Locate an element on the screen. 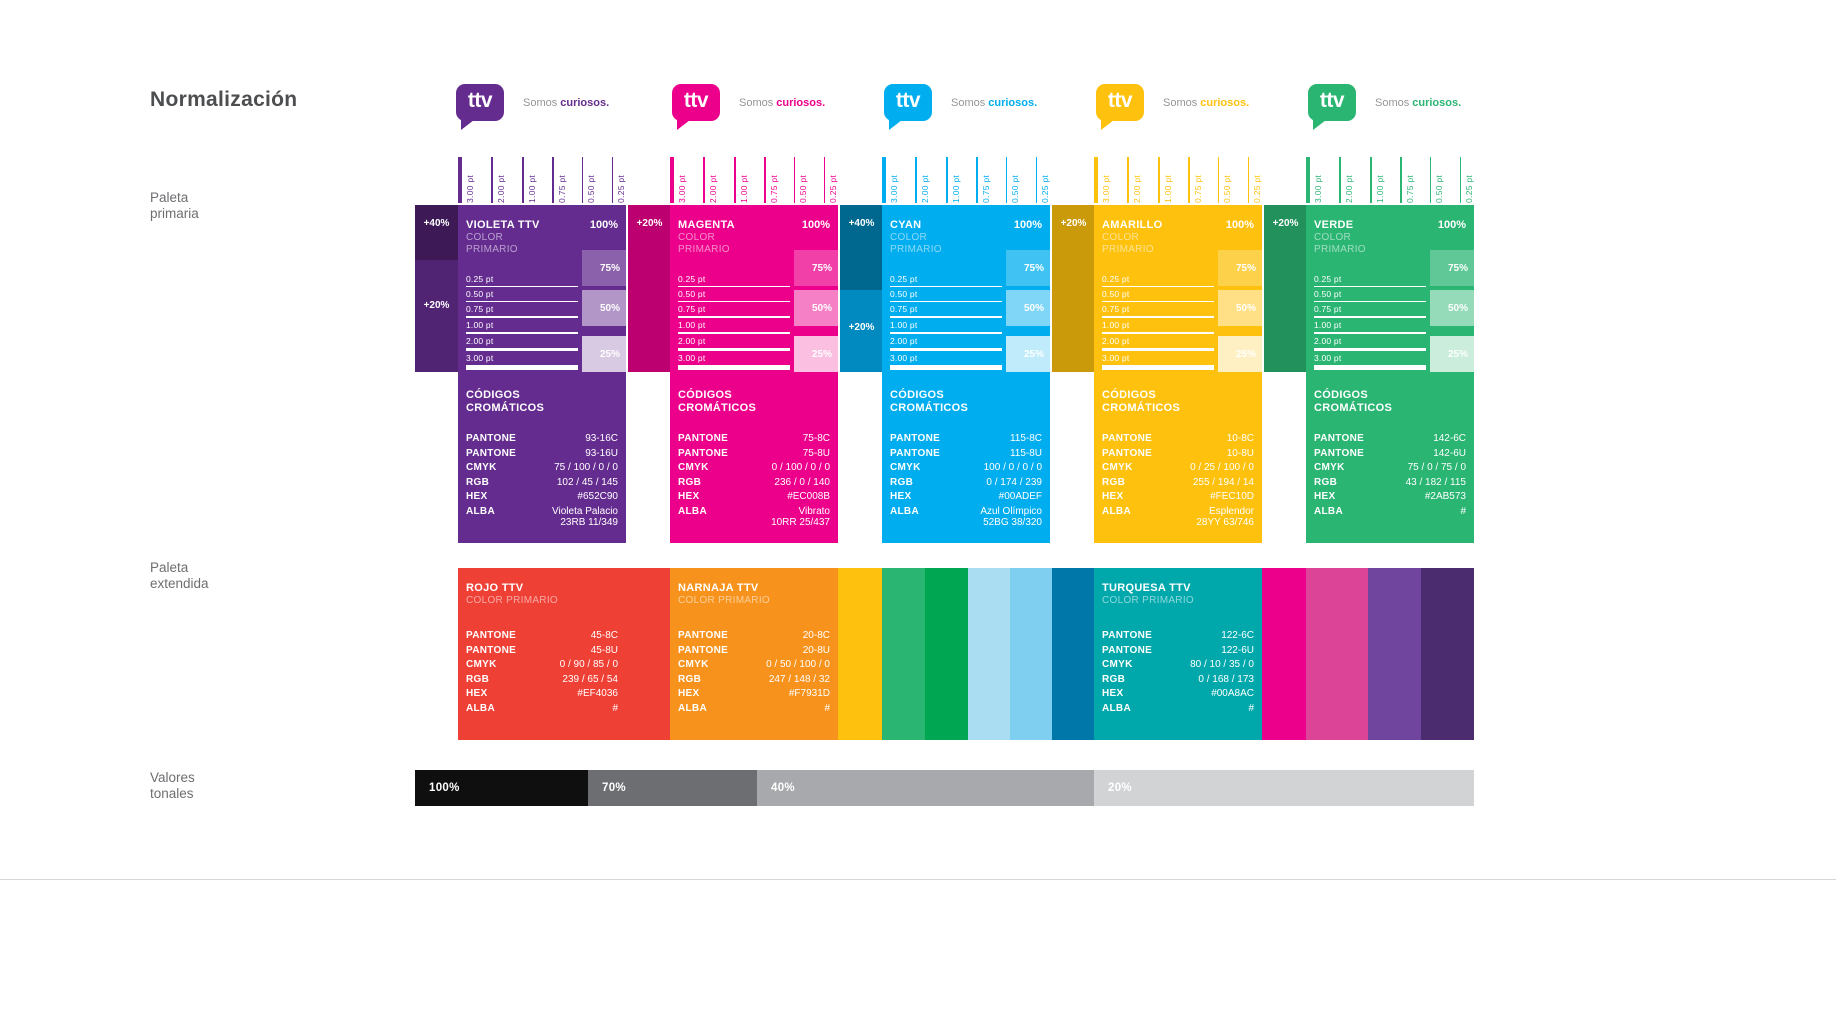 The width and height of the screenshot is (1836, 1031). pt-label: 0.25 pt is located at coordinates (832, 188).